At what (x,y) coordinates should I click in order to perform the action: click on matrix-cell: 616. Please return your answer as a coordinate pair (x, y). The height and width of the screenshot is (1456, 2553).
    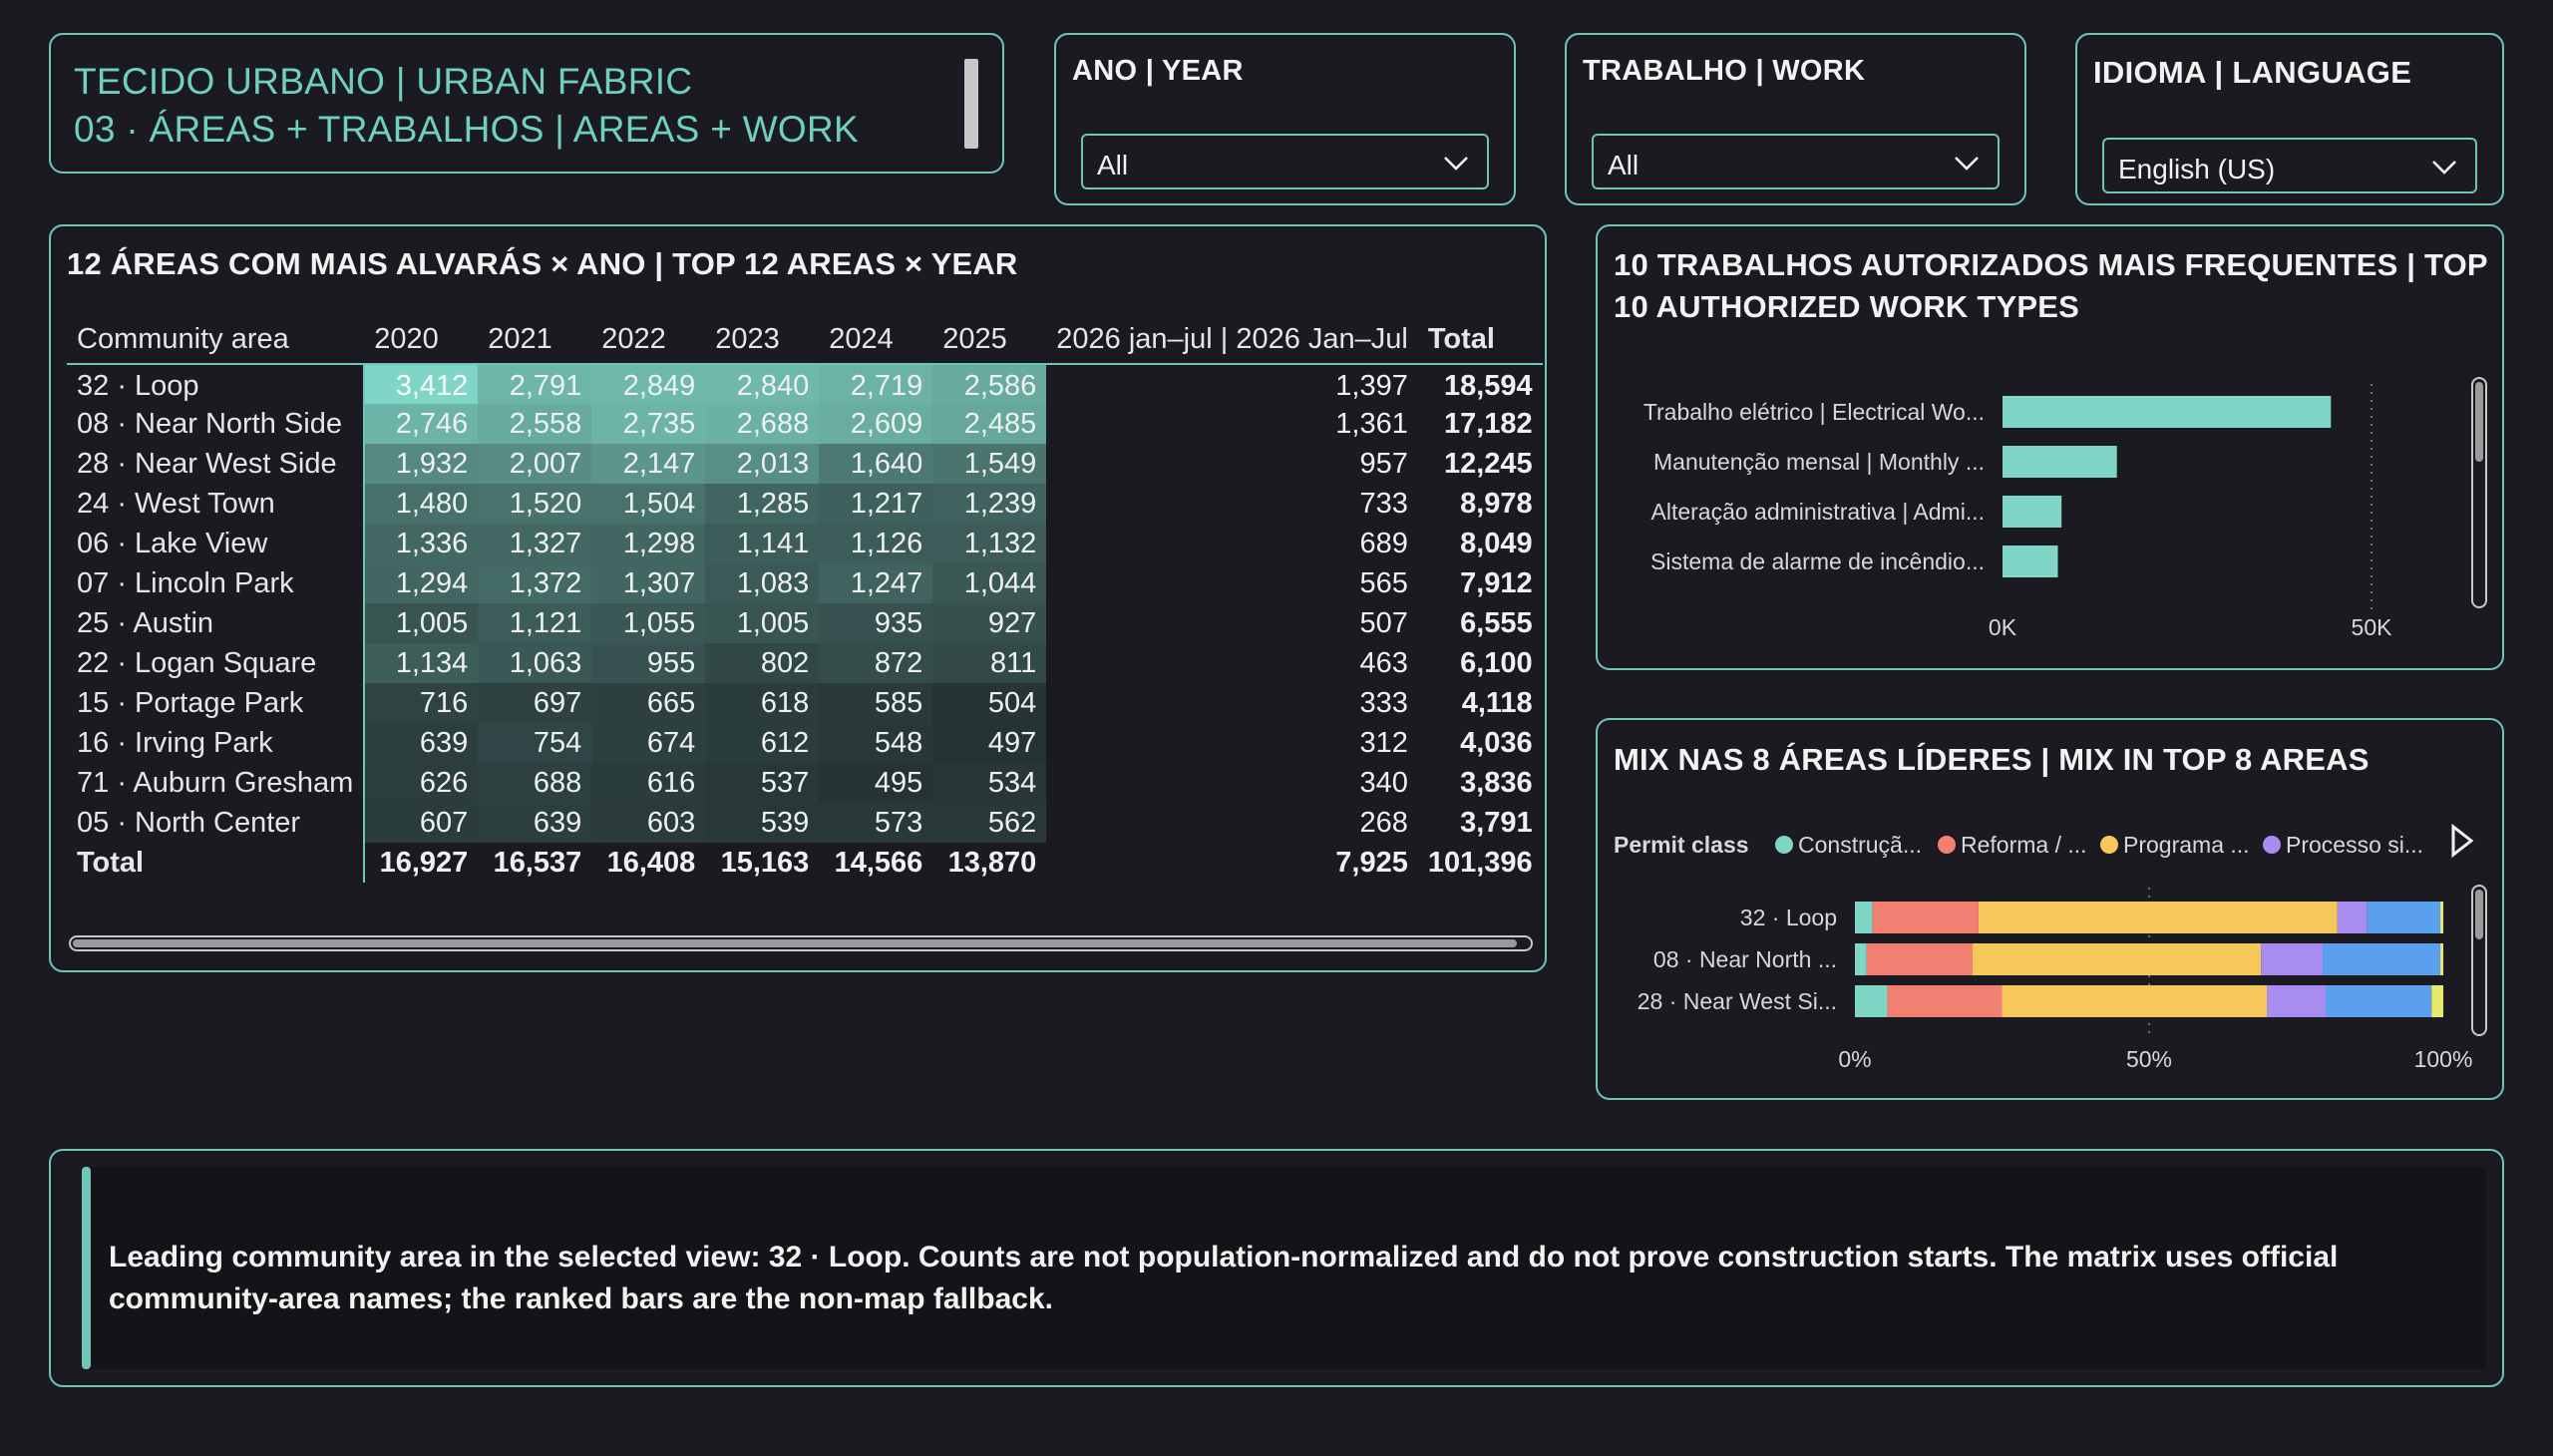
    Looking at the image, I should click on (648, 783).